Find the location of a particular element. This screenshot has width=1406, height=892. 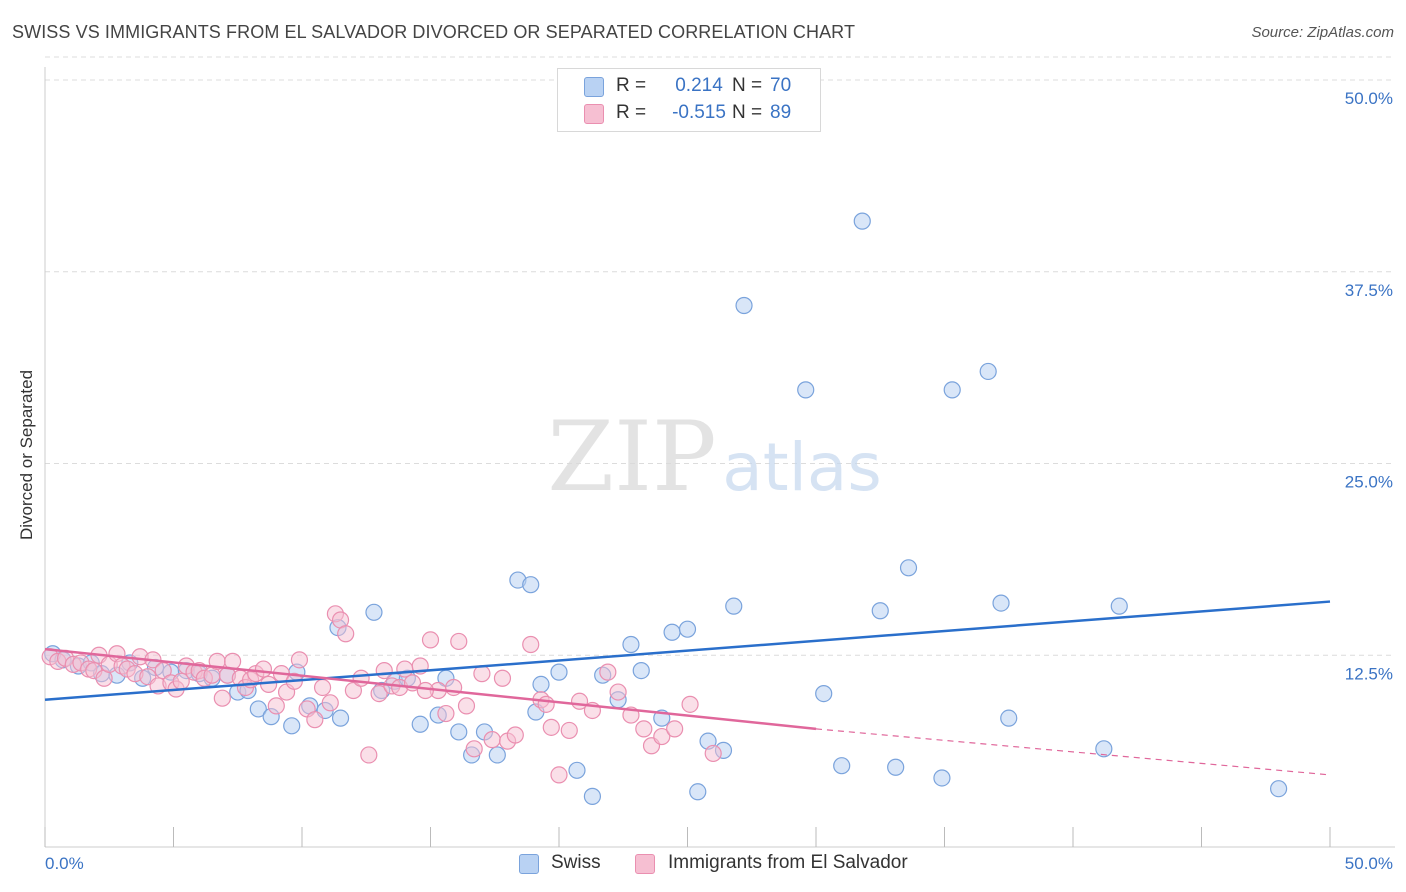

salvador-r-label: R = is located at coordinates (631, 112).